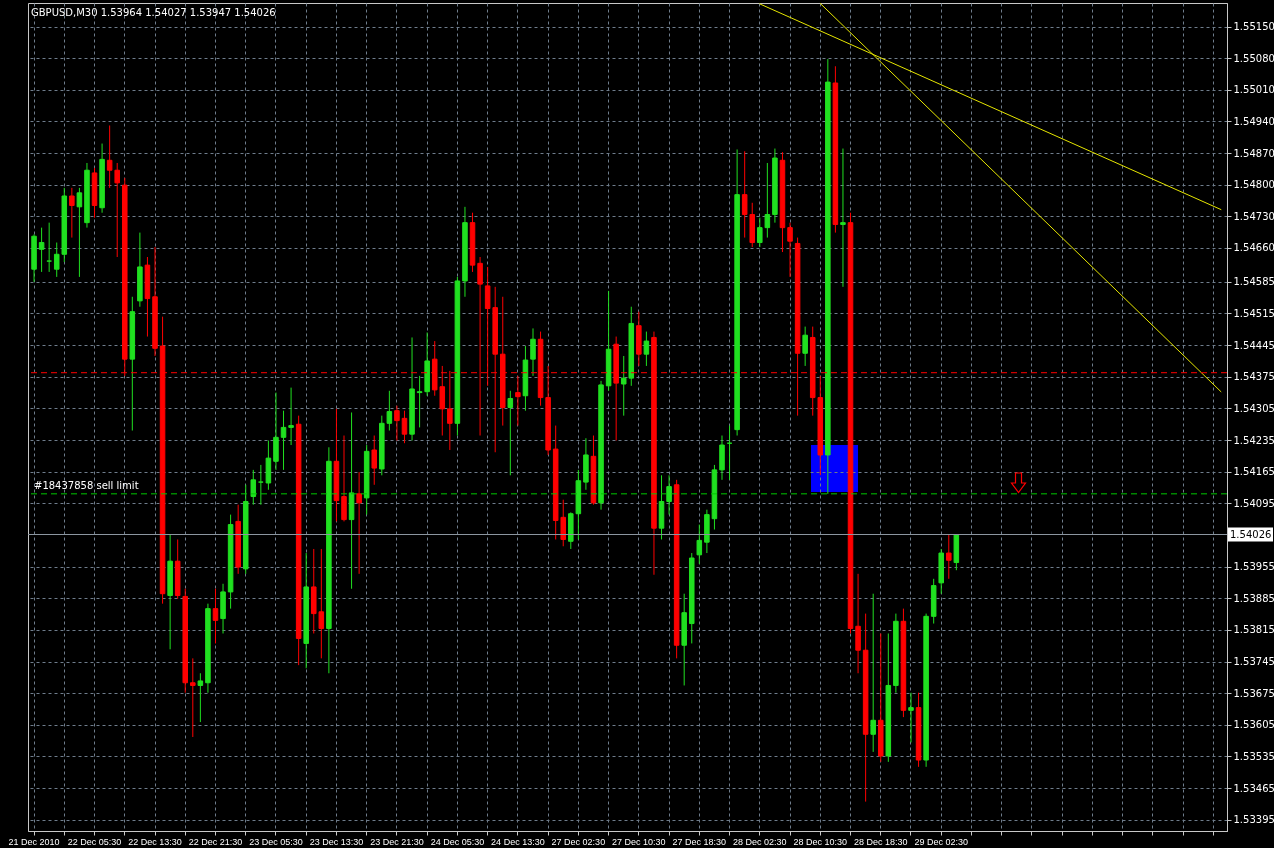 Image resolution: width=1274 pixels, height=848 pixels. Describe the element at coordinates (336, 841) in the screenshot. I see `x-tick-label: 23 Dec 13:30` at that location.